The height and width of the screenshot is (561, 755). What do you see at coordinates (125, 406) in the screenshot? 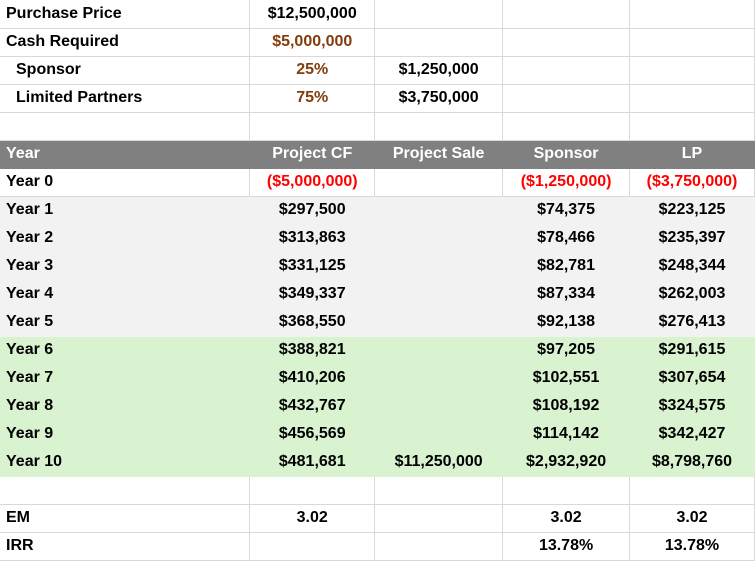
I see `year-cell: Year 8` at bounding box center [125, 406].